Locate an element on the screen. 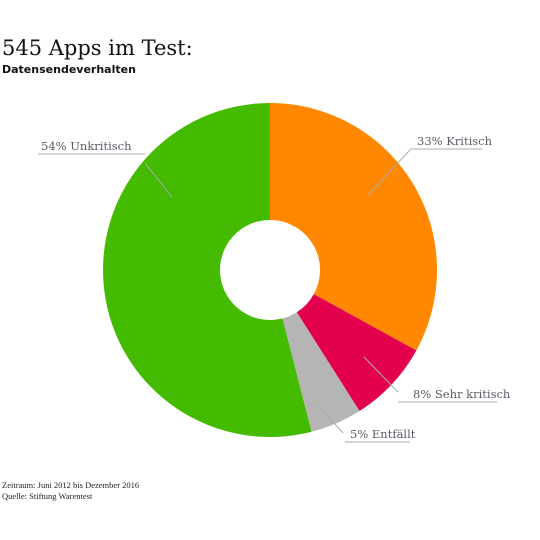  period-note: Zeitraum: Juni 2012 bis Dezember 2016 is located at coordinates (71, 485).